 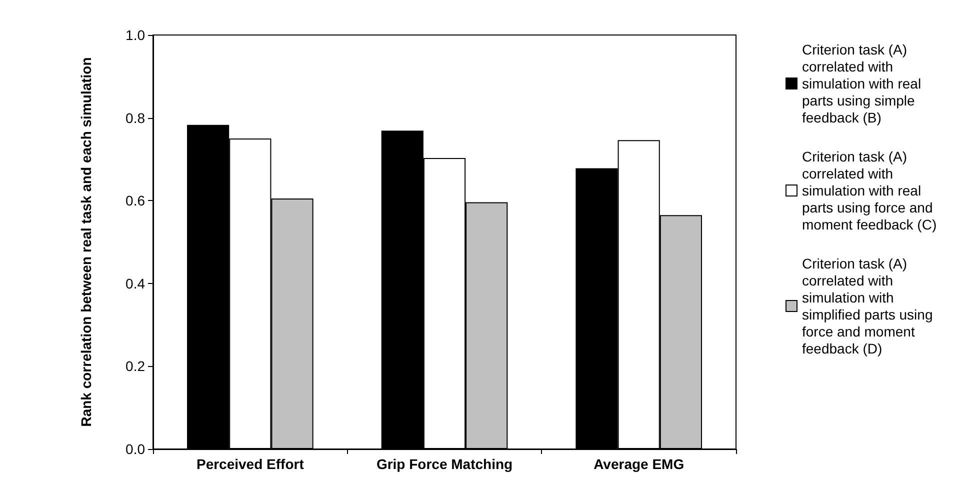 What do you see at coordinates (639, 464) in the screenshot?
I see `x-tick-label: Average EMG` at bounding box center [639, 464].